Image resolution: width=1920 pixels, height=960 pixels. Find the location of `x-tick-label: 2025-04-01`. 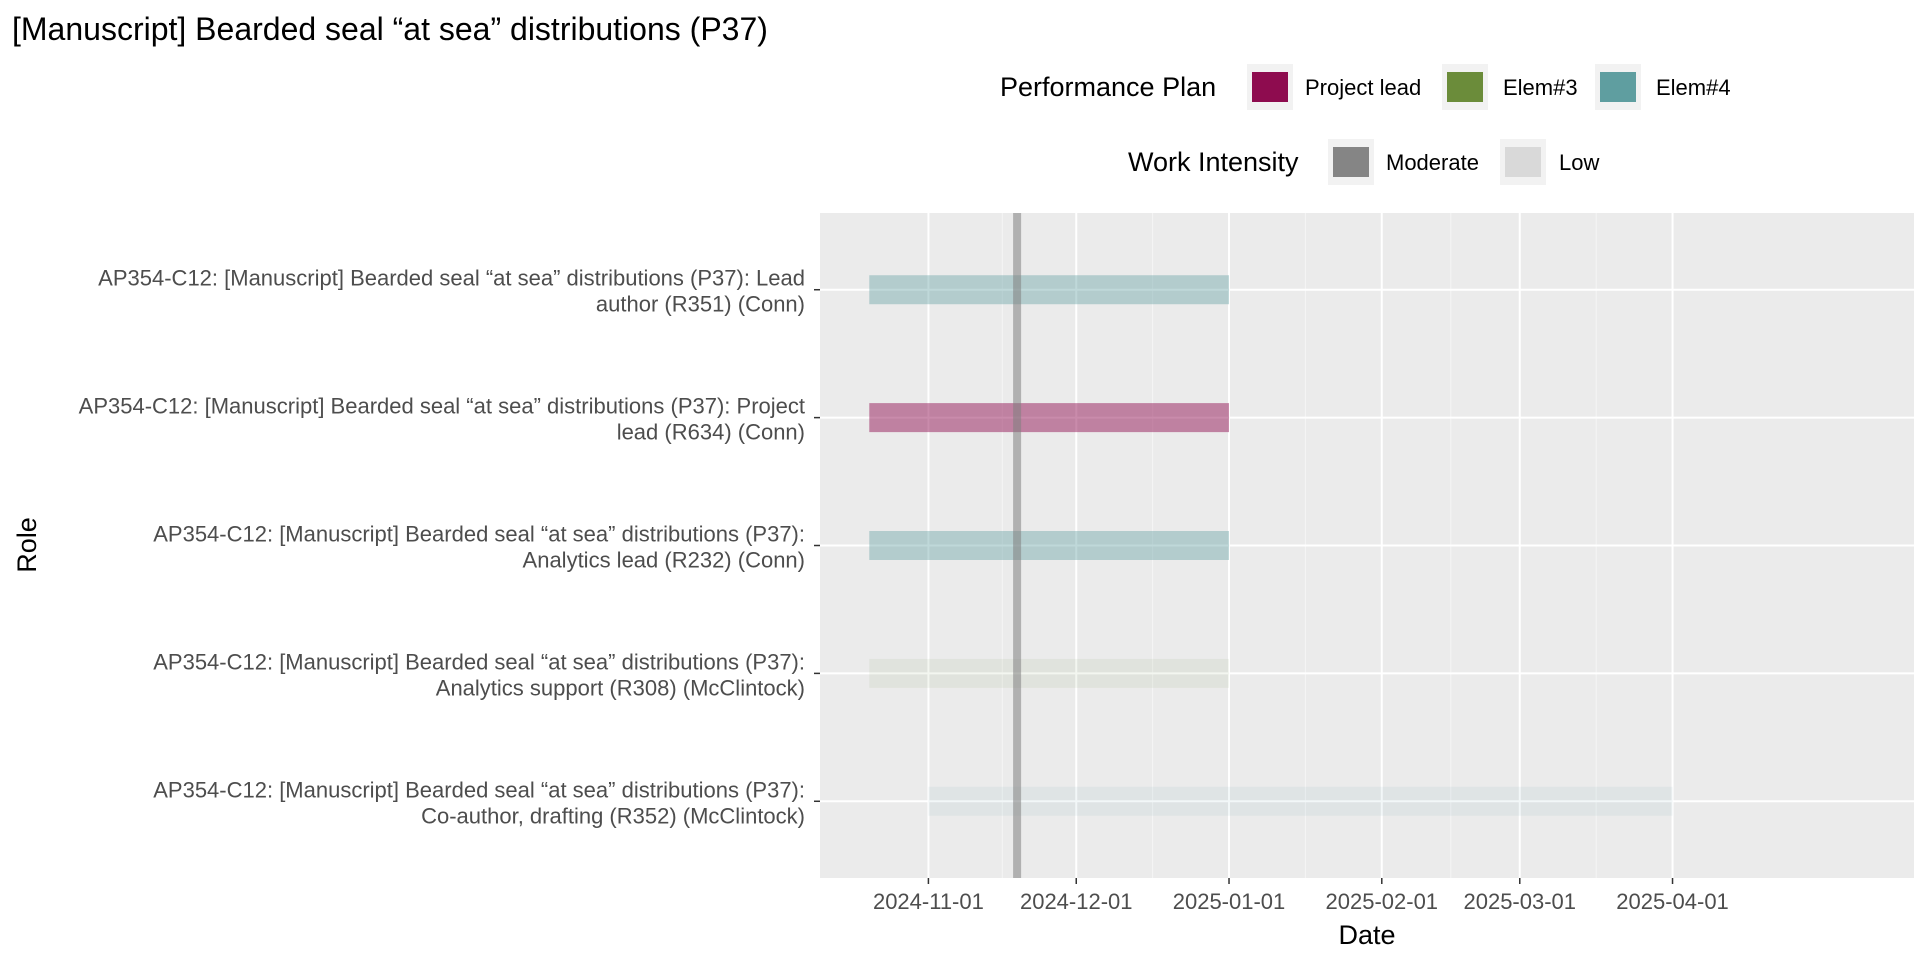

x-tick-label: 2025-04-01 is located at coordinates (1672, 901).